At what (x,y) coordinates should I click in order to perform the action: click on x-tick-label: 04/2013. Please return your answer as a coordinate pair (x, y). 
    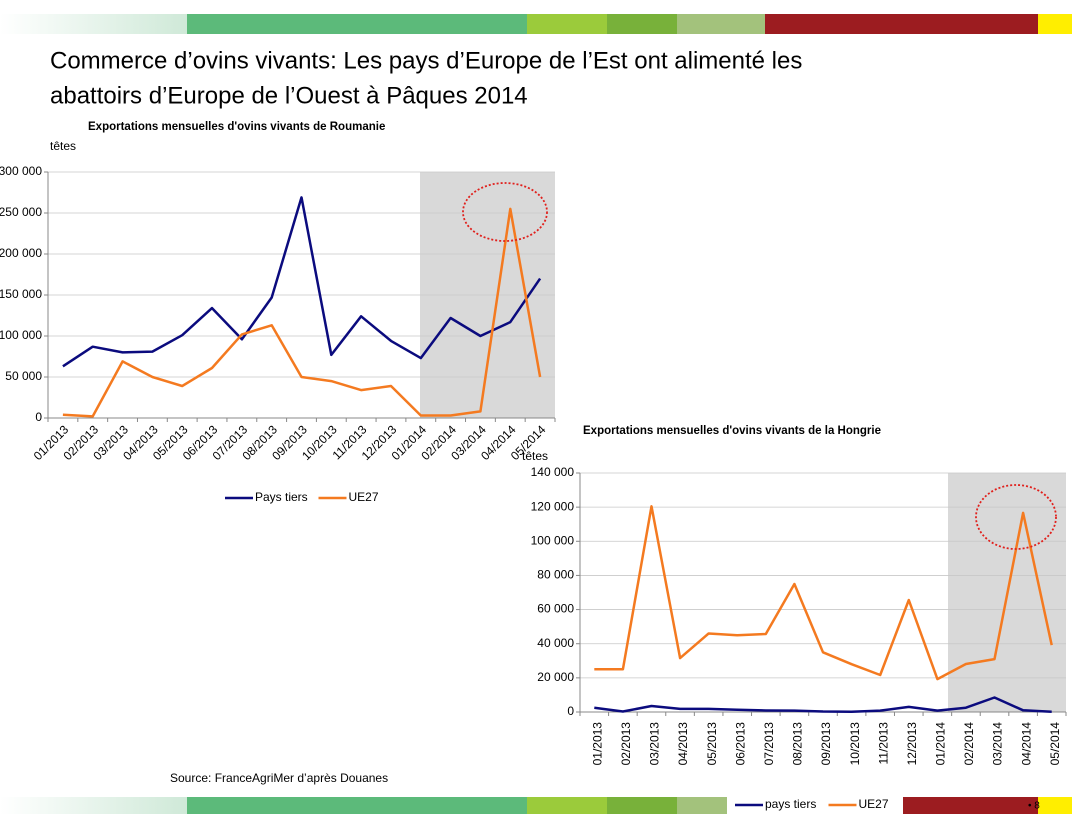
    Looking at the image, I should click on (683, 744).